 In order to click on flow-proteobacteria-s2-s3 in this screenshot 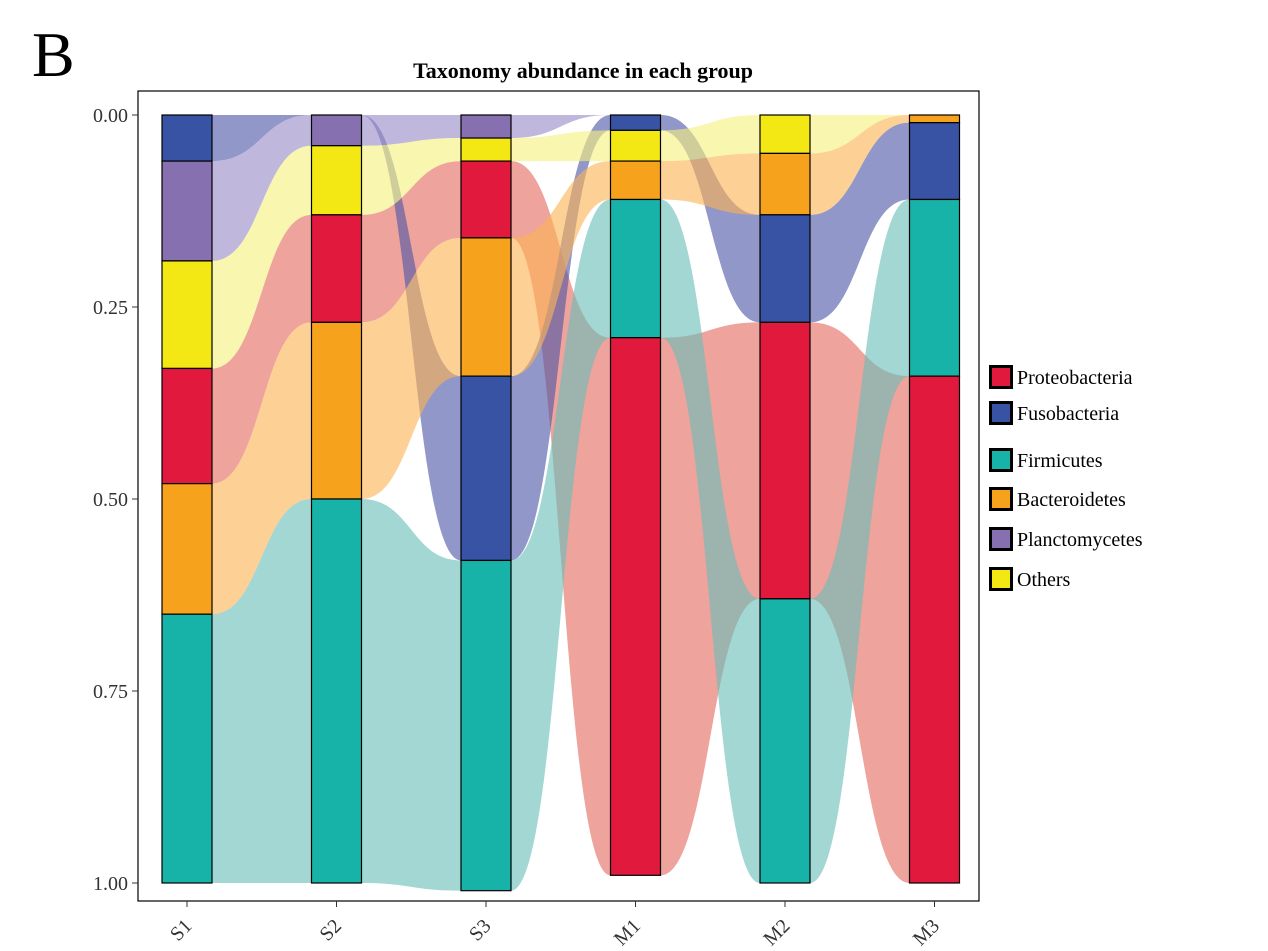, I will do `click(411, 242)`.